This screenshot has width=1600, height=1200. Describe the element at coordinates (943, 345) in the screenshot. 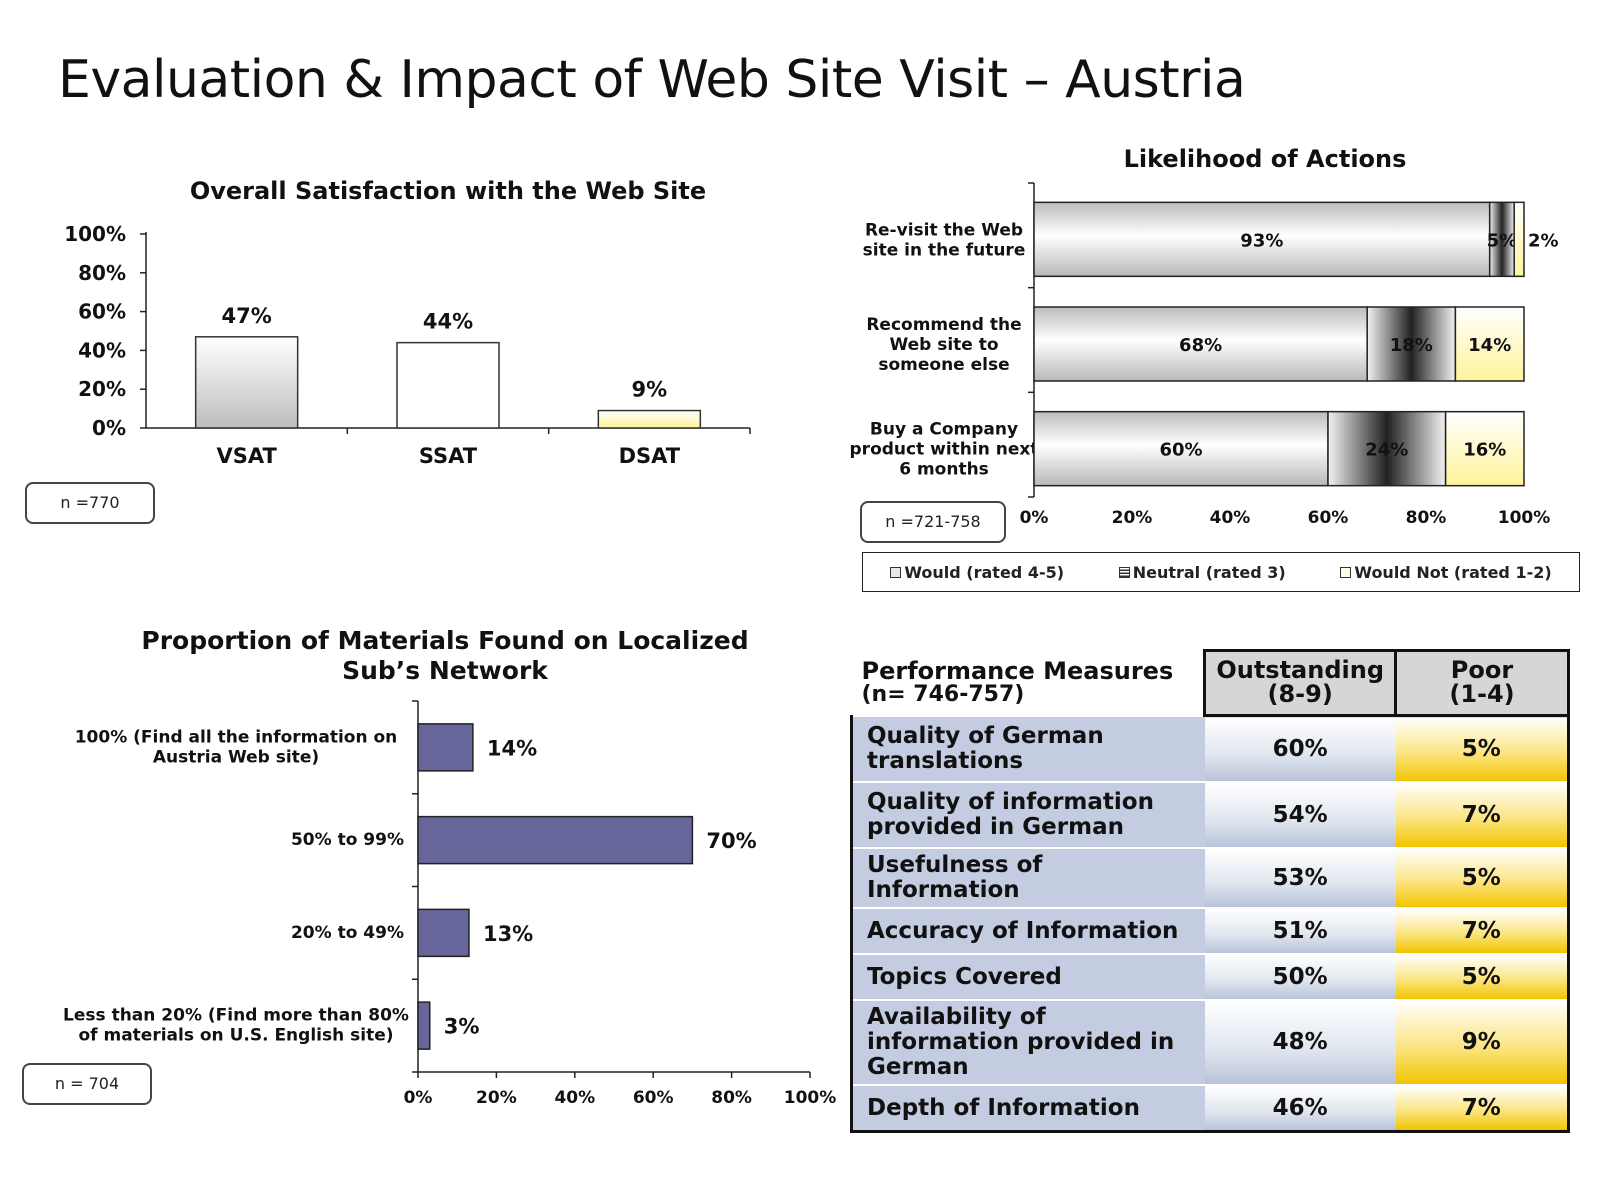

I see `likelihood-category-label-2: Recommend the Web site to someone else` at that location.